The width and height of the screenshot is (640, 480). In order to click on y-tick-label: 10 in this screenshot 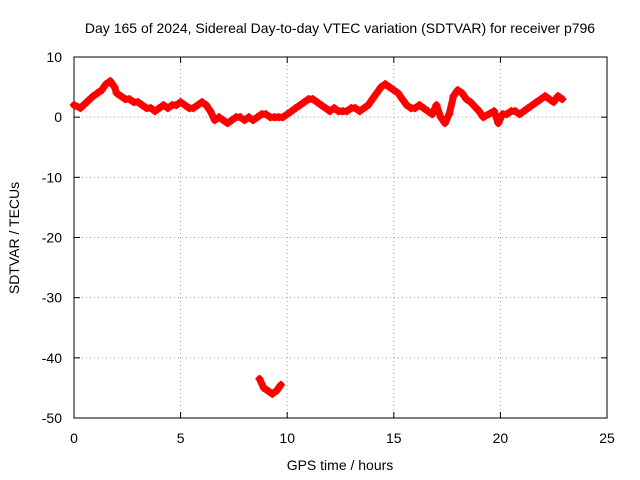, I will do `click(54, 57)`.